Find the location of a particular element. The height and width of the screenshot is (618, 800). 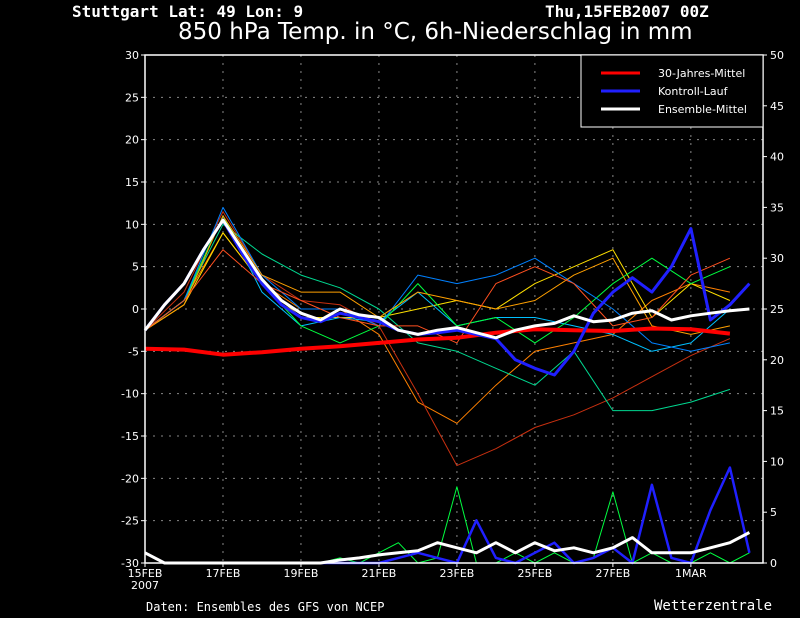

y2-tick-label: 10 is located at coordinates (777, 461).